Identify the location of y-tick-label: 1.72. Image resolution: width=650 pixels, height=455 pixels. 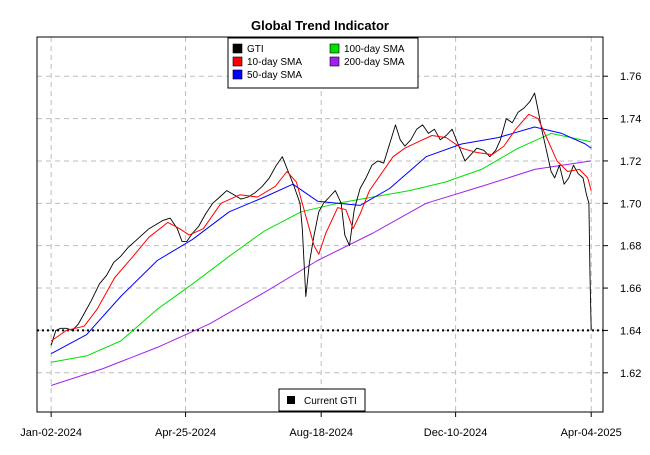
(630, 162).